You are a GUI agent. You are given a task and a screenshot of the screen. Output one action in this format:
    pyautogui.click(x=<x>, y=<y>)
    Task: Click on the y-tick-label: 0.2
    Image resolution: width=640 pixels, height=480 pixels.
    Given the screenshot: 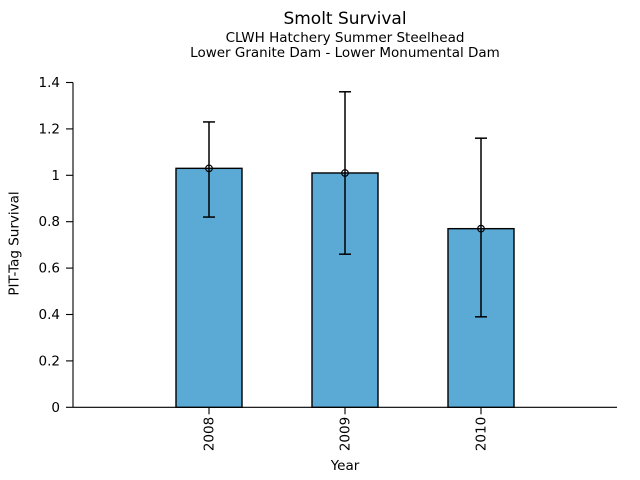 What is the action you would take?
    pyautogui.click(x=49, y=361)
    